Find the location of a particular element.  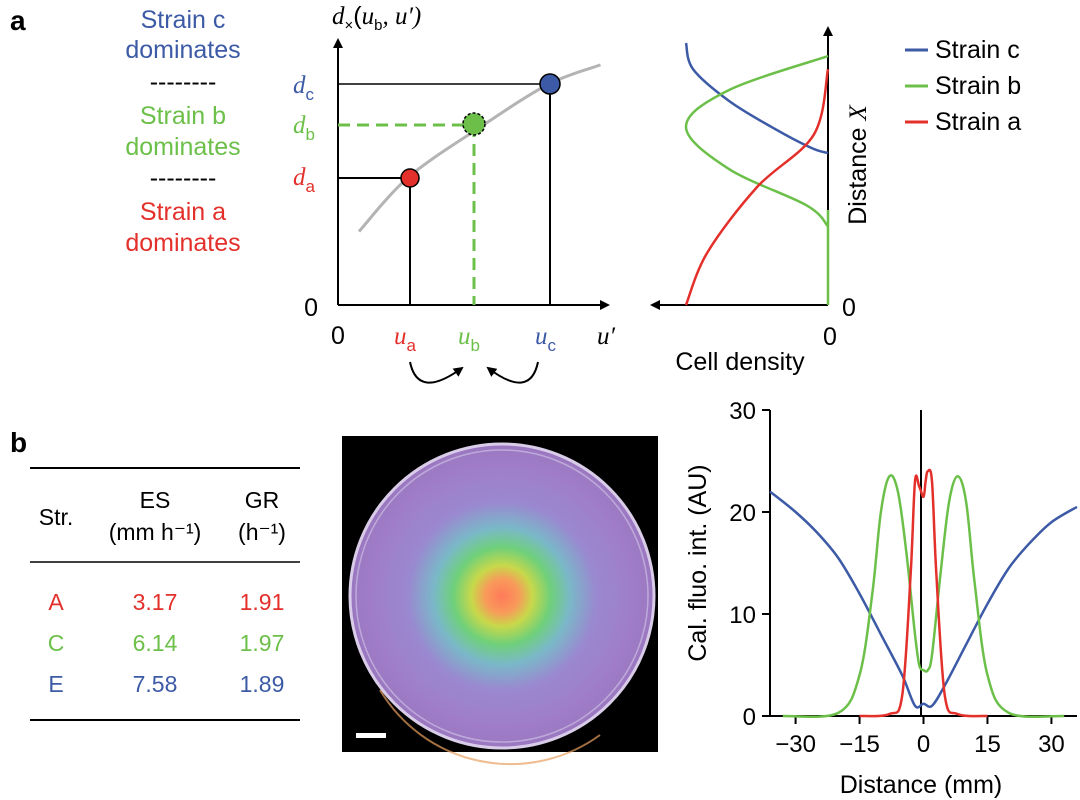

profile-line-strain-c is located at coordinates (923, 599).